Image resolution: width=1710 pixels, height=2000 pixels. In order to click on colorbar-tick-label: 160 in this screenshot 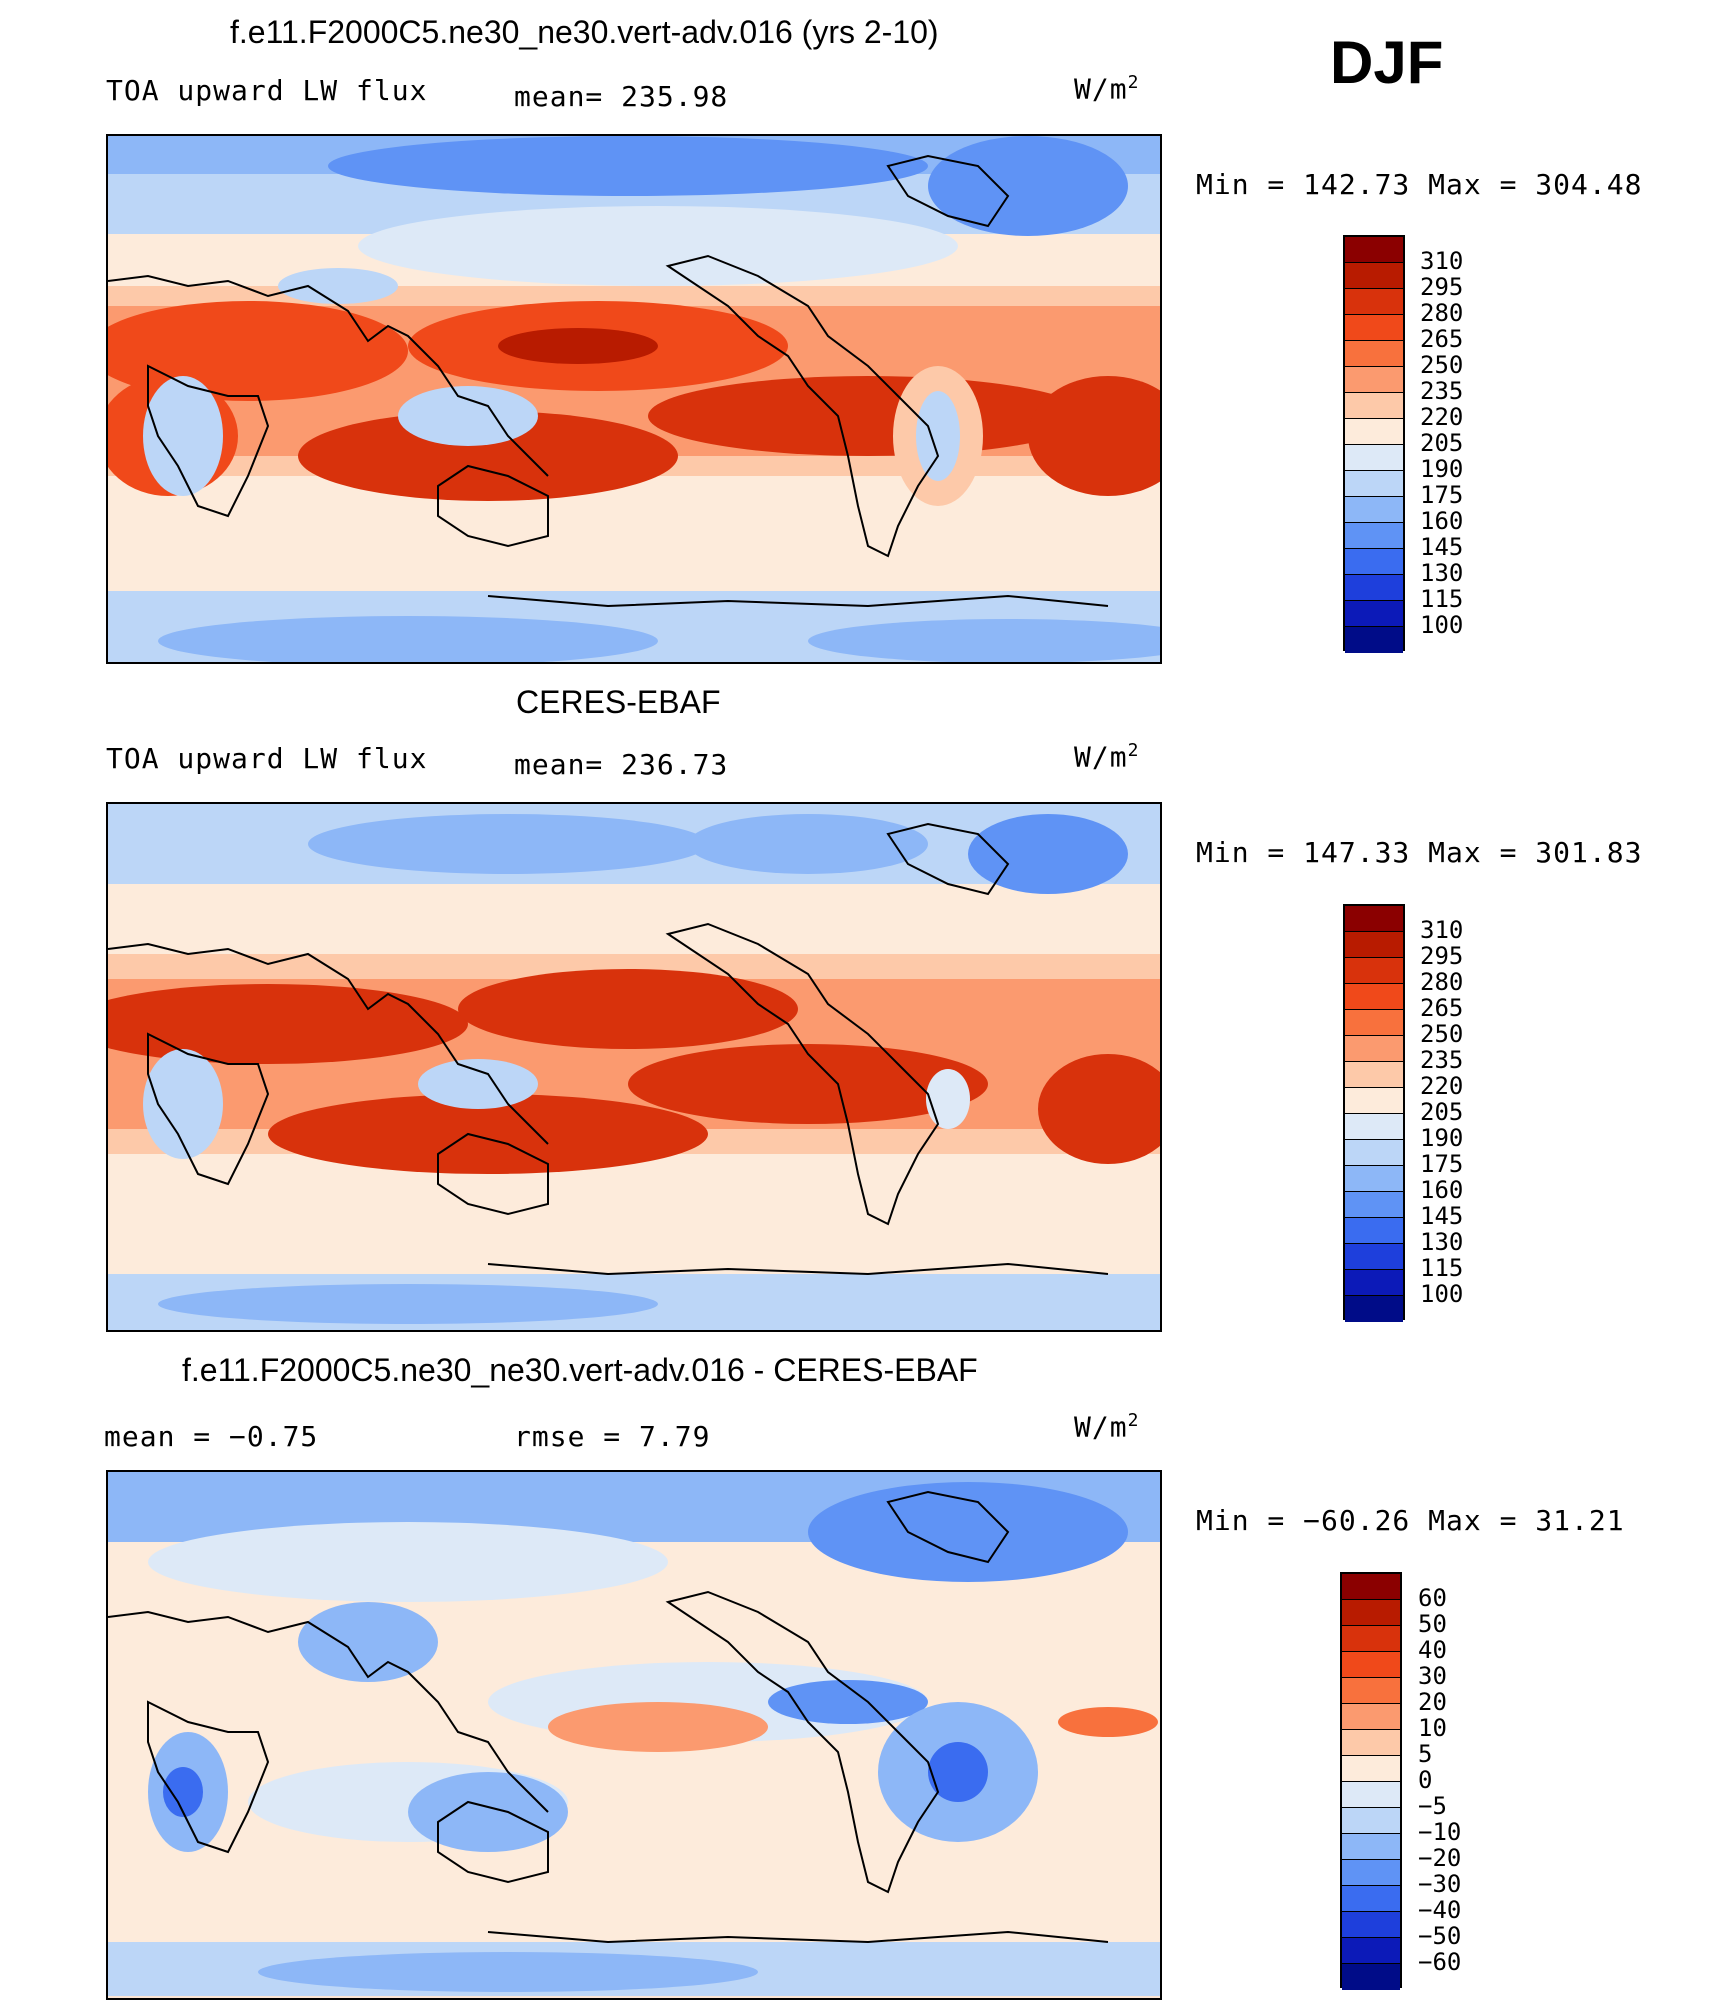, I will do `click(1442, 1190)`.